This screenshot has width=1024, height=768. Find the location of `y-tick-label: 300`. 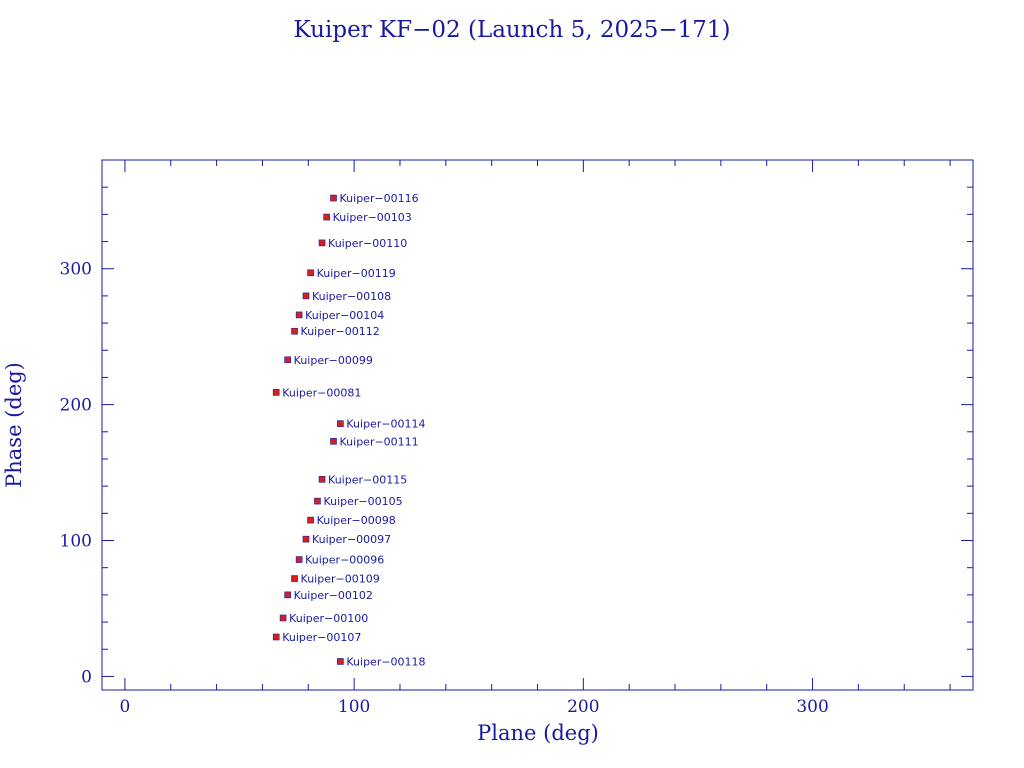

y-tick-label: 300 is located at coordinates (76, 270).